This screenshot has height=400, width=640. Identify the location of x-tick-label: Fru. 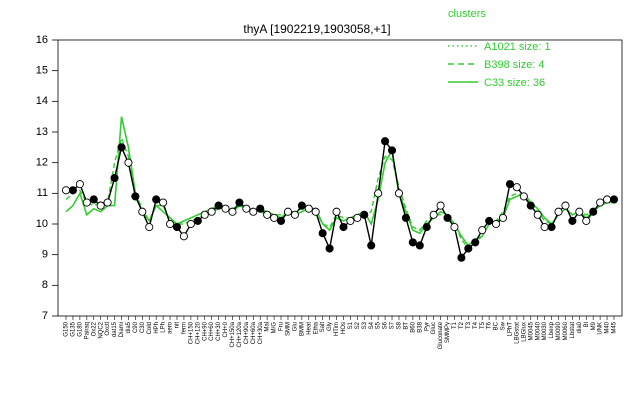
(282, 326).